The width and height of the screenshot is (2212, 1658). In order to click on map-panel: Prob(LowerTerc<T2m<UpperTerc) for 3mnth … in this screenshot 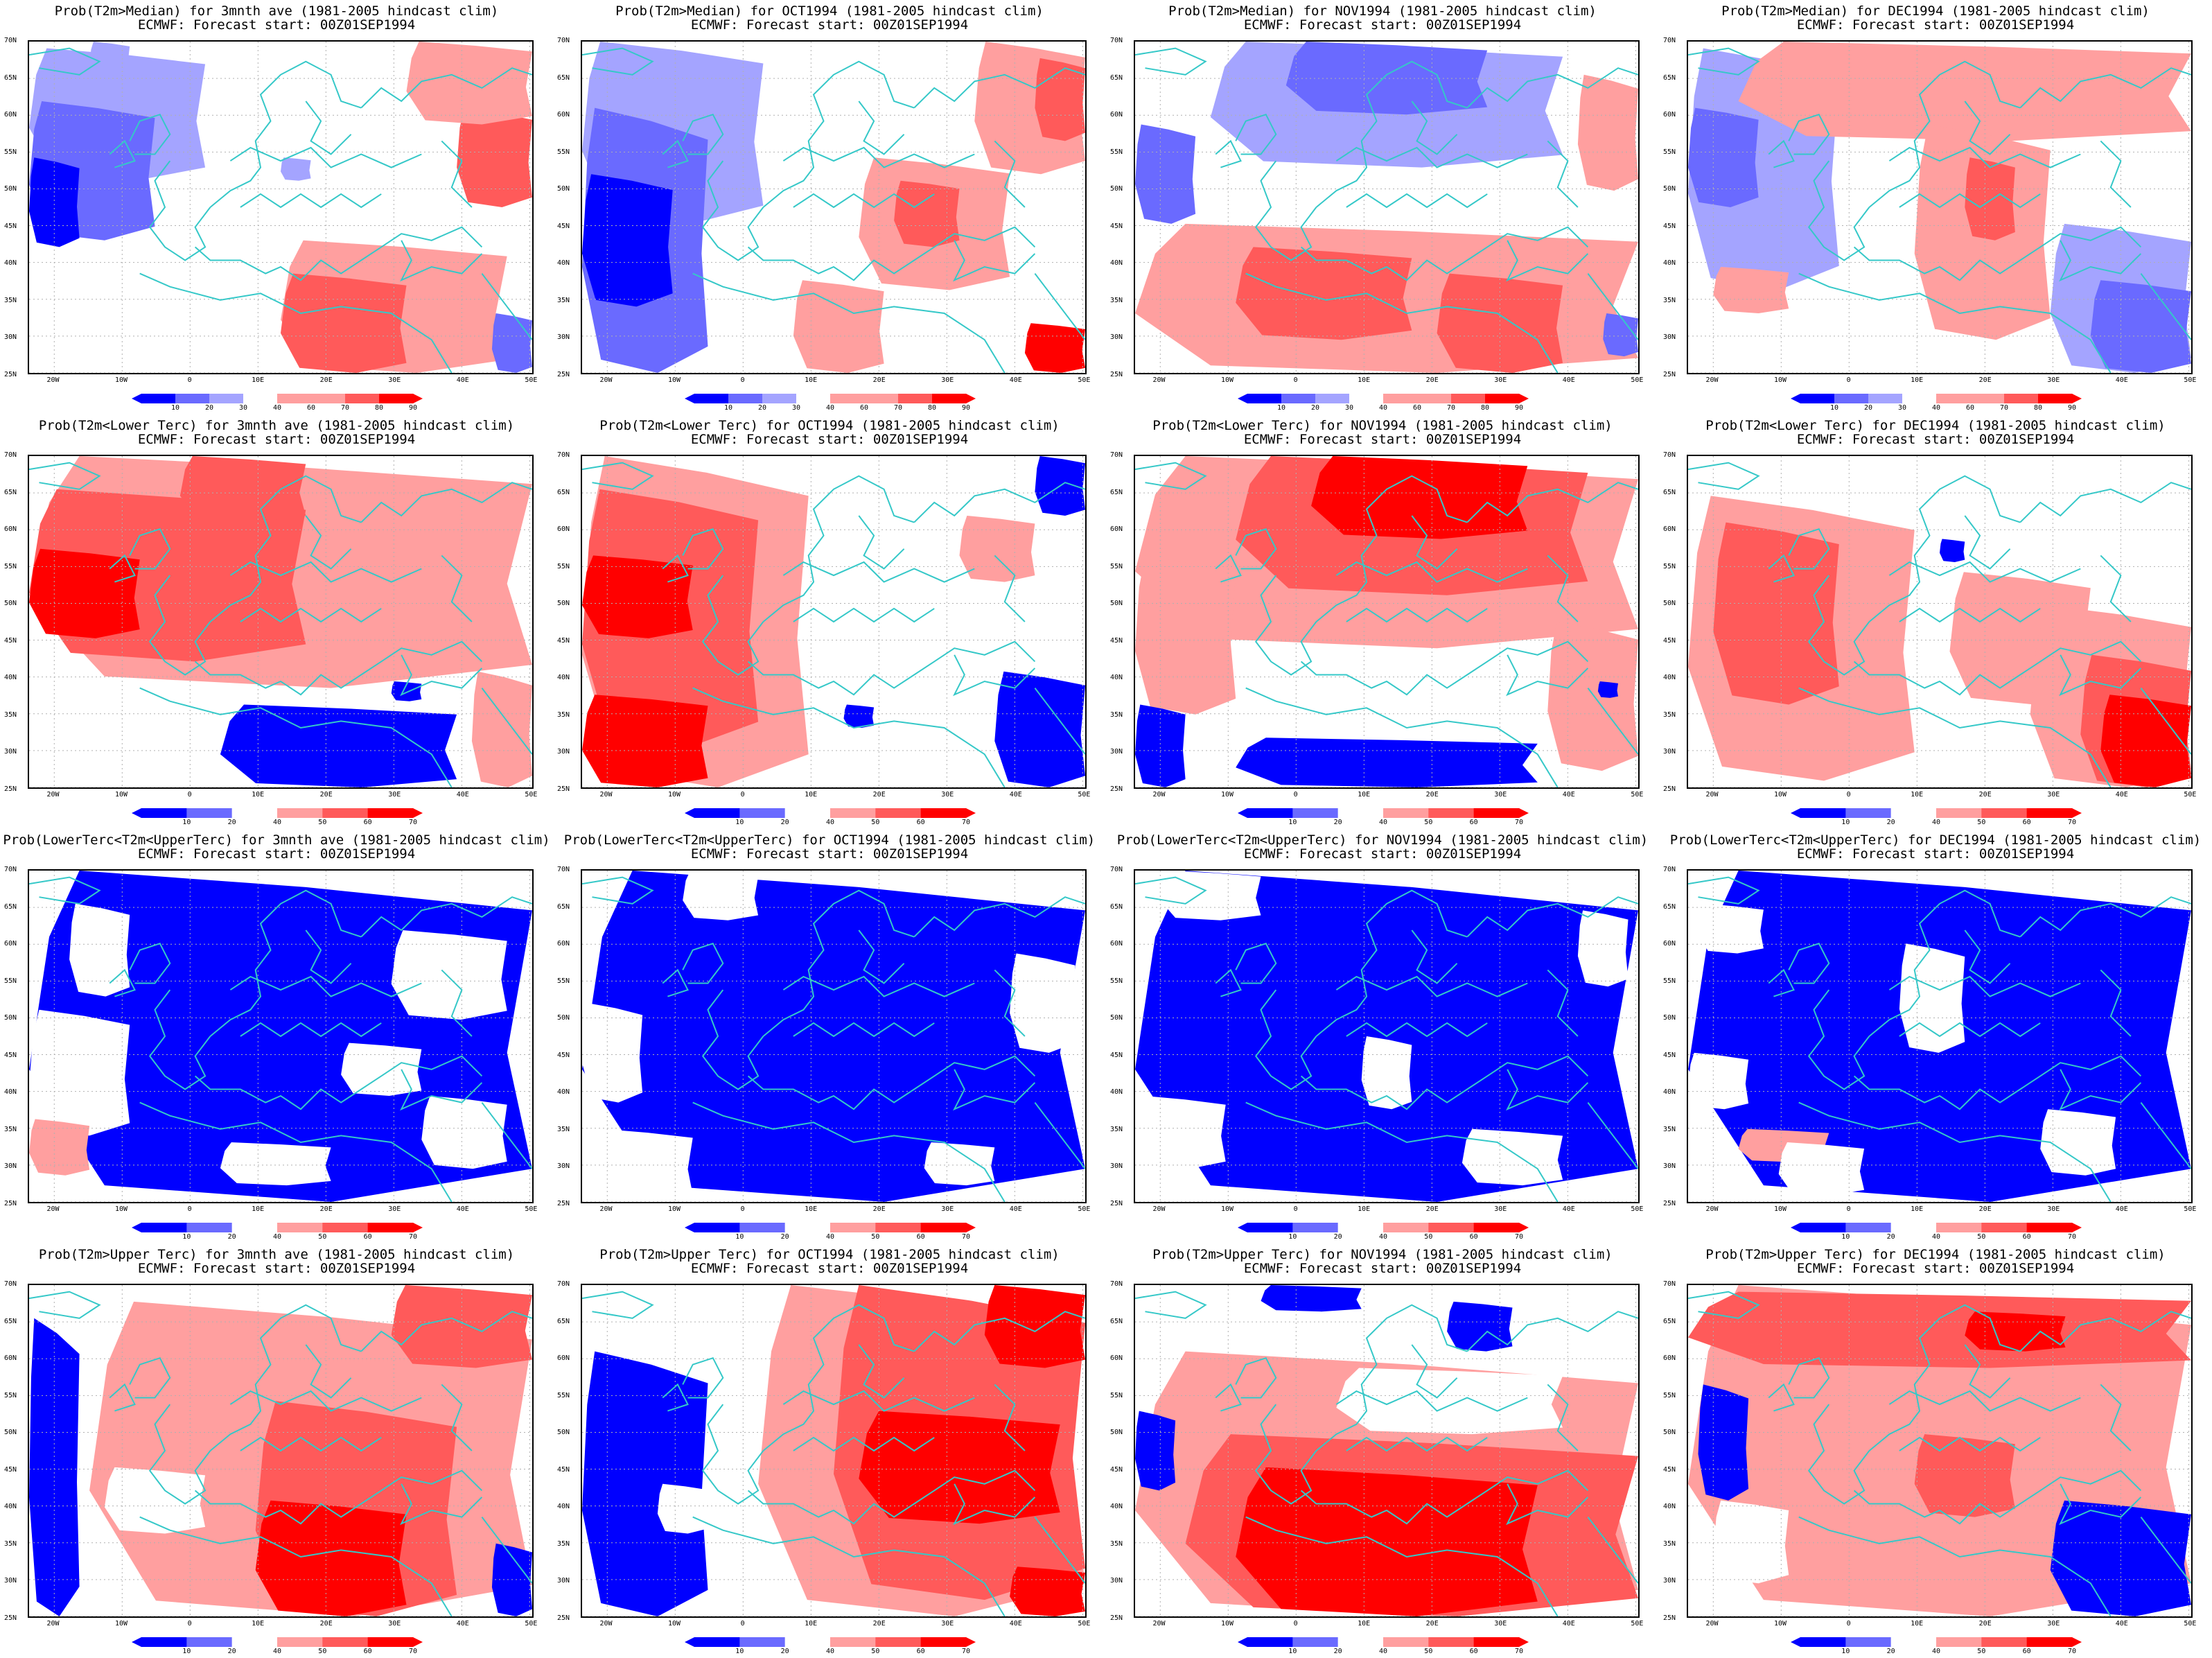, I will do `click(276, 1036)`.